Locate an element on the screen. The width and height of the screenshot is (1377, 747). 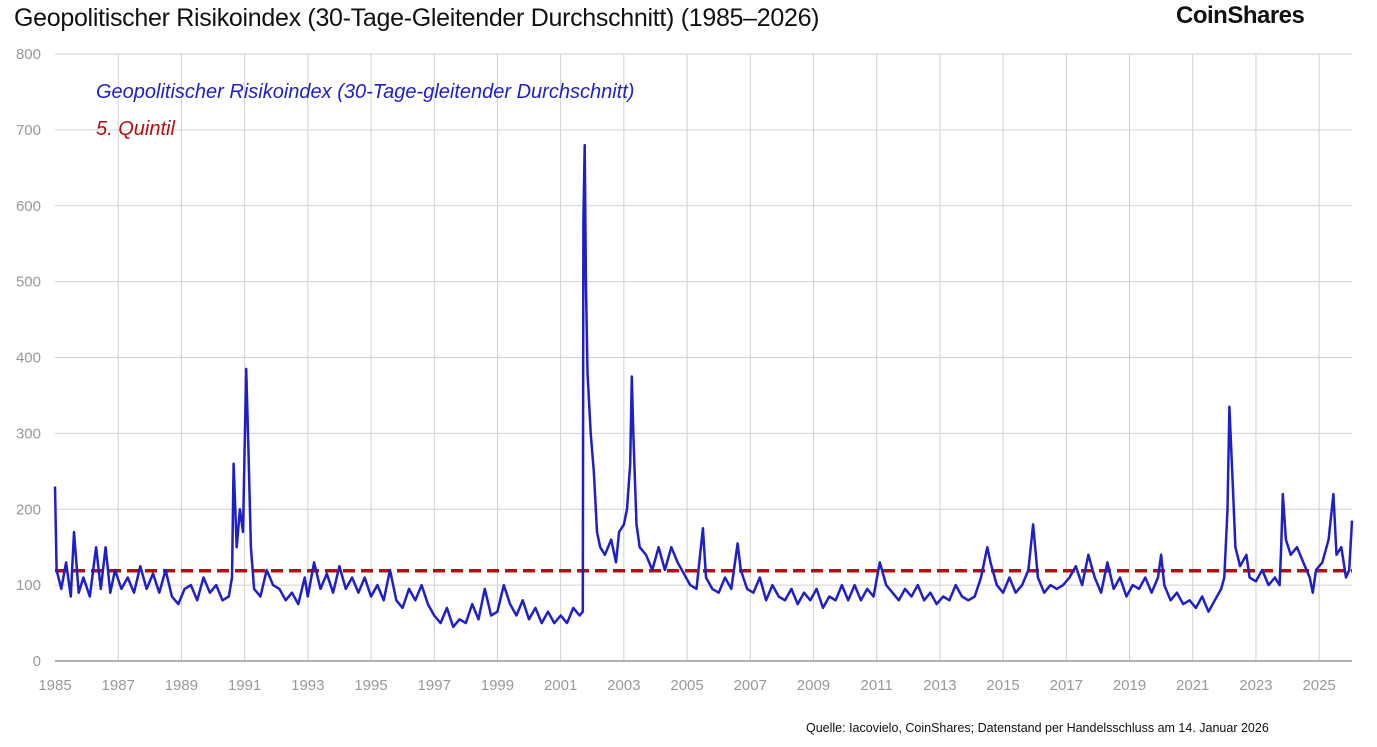
x-tick-label: 1995 is located at coordinates (370, 685).